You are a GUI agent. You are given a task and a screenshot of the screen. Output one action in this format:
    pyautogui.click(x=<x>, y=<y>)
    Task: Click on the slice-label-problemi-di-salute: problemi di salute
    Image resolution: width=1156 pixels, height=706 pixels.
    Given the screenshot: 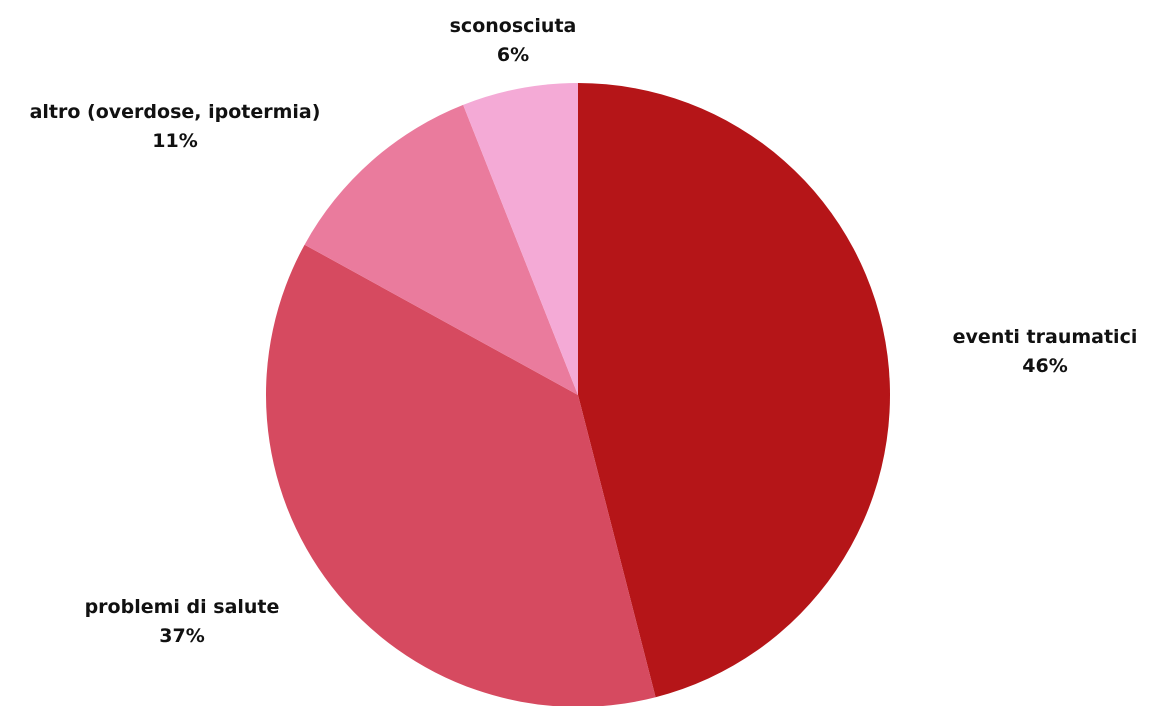 What is the action you would take?
    pyautogui.click(x=182, y=607)
    